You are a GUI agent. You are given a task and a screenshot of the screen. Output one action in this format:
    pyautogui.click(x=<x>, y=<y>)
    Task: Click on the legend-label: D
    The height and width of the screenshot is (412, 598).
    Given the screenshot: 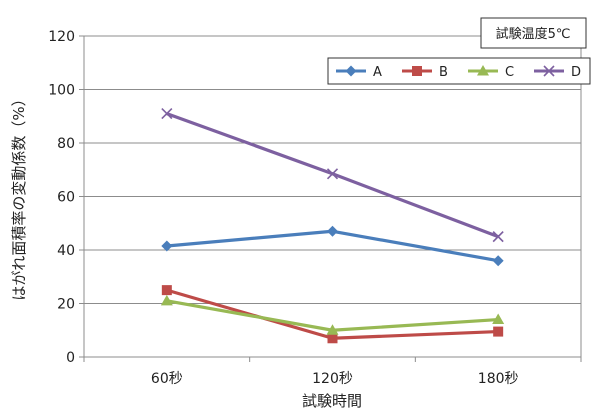 What is the action you would take?
    pyautogui.click(x=576, y=72)
    